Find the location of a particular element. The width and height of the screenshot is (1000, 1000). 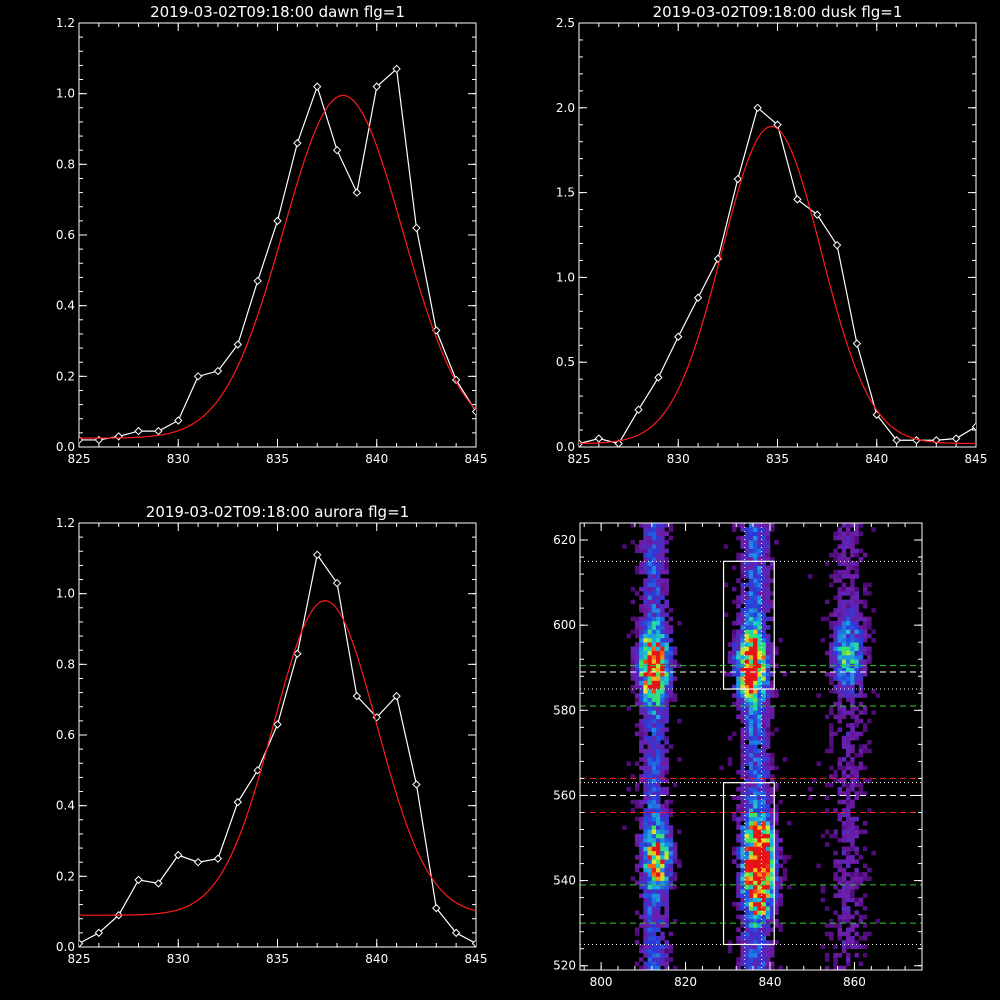

y-tick-label: 2.5 is located at coordinates (565, 23).